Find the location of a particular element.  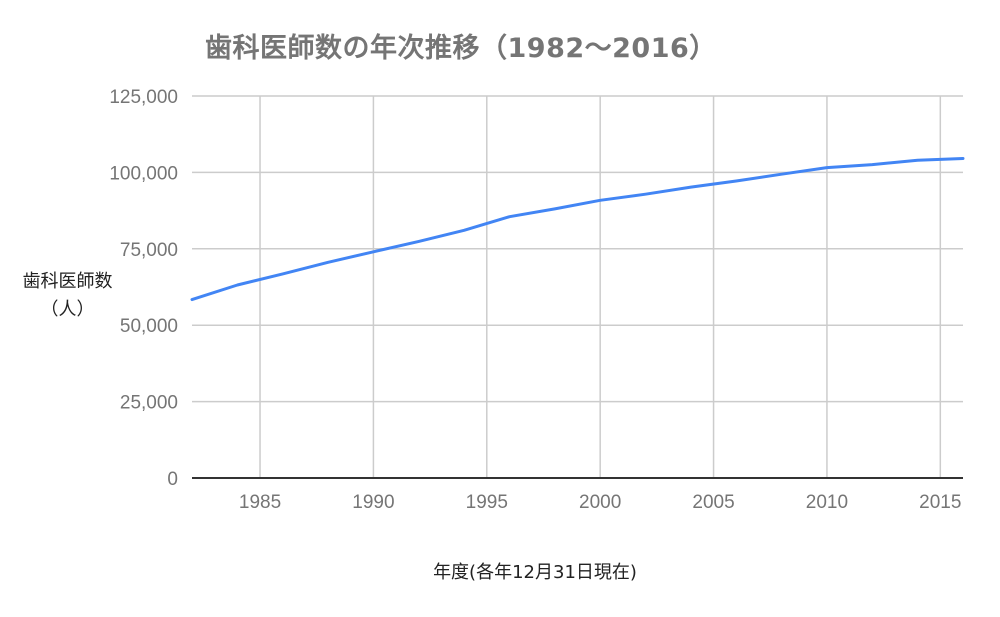

y-tick-label: 125,000 is located at coordinates (143, 97).